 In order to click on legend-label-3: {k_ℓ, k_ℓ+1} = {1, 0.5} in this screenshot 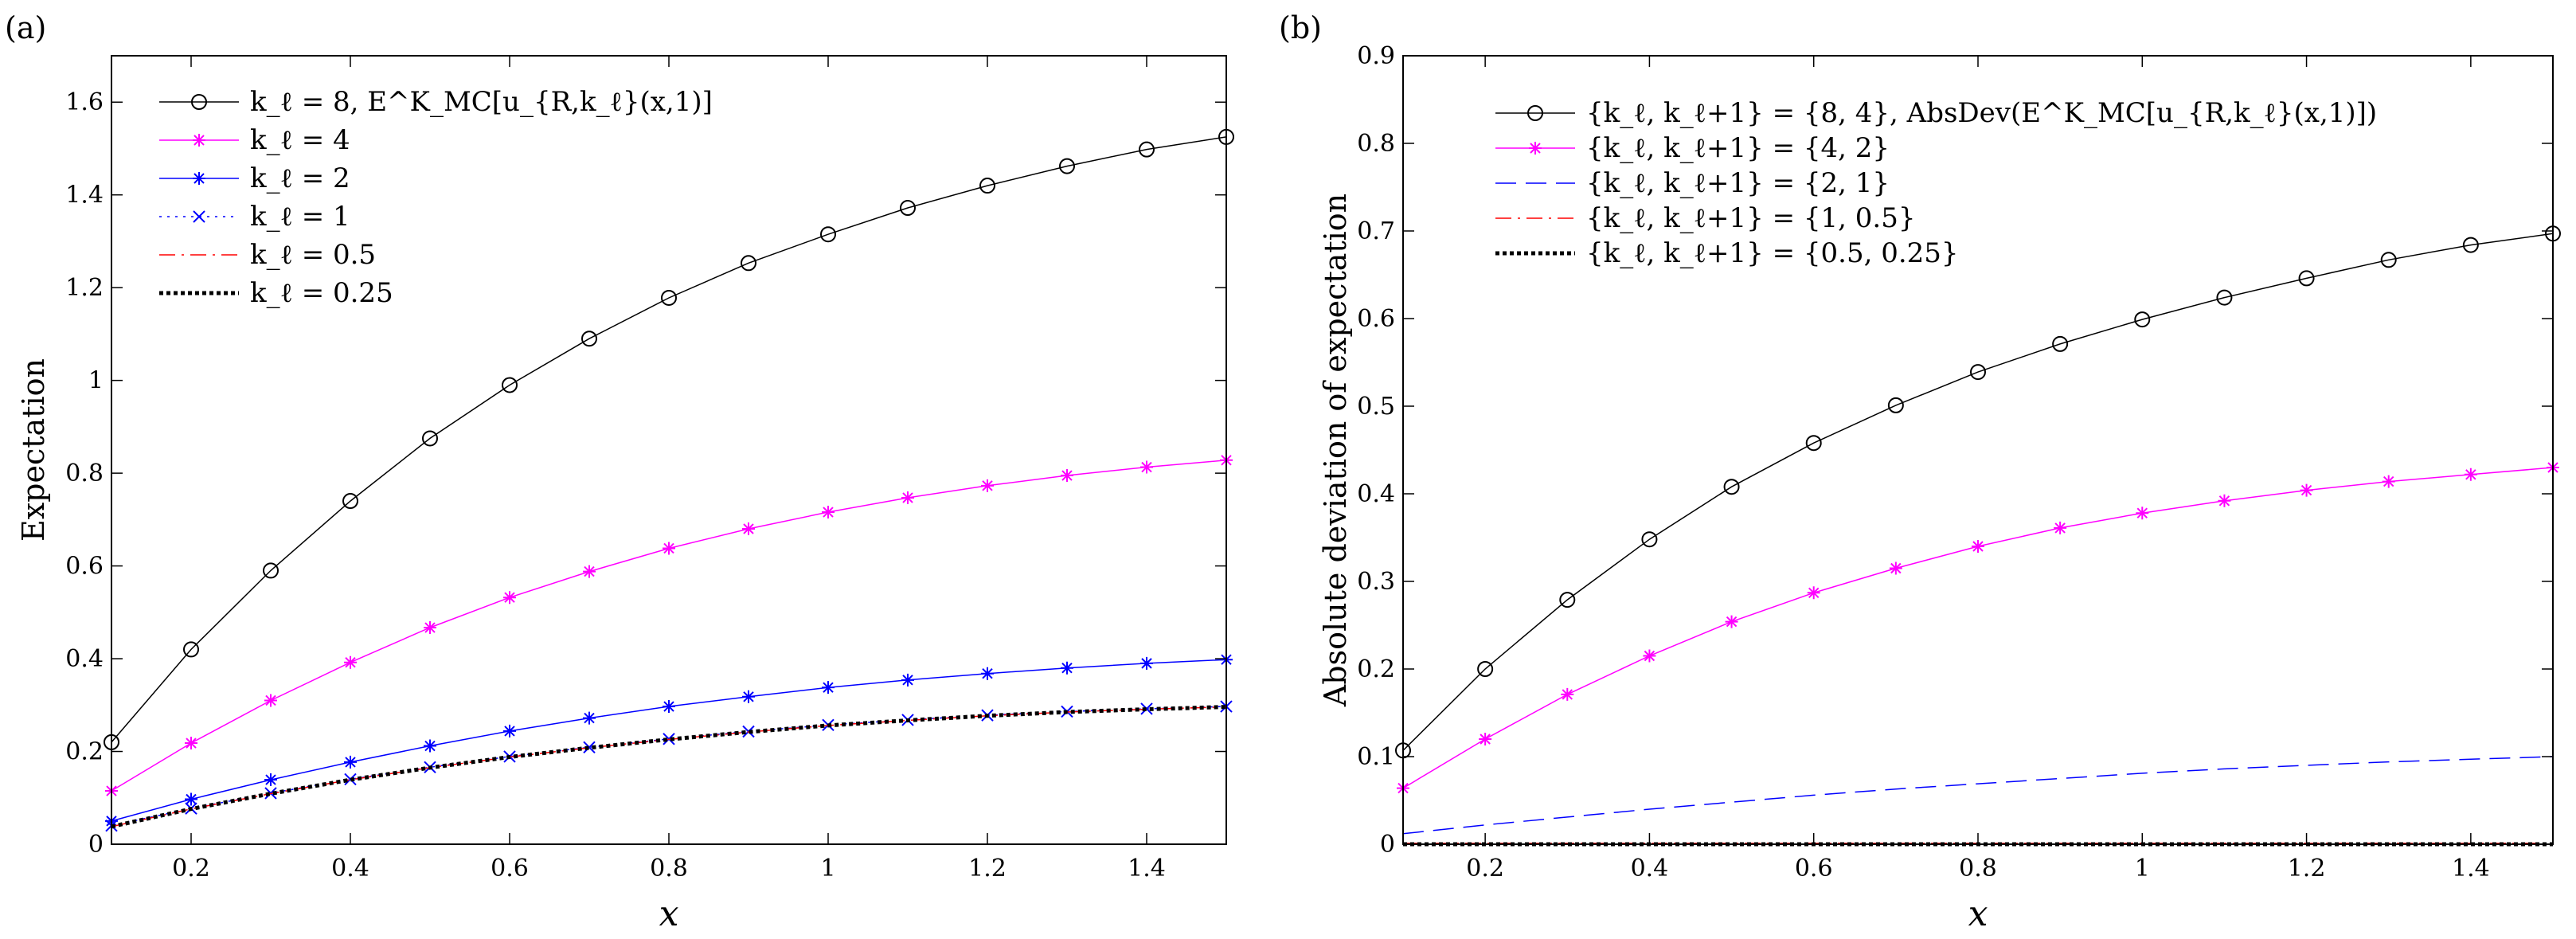, I will do `click(1751, 218)`.